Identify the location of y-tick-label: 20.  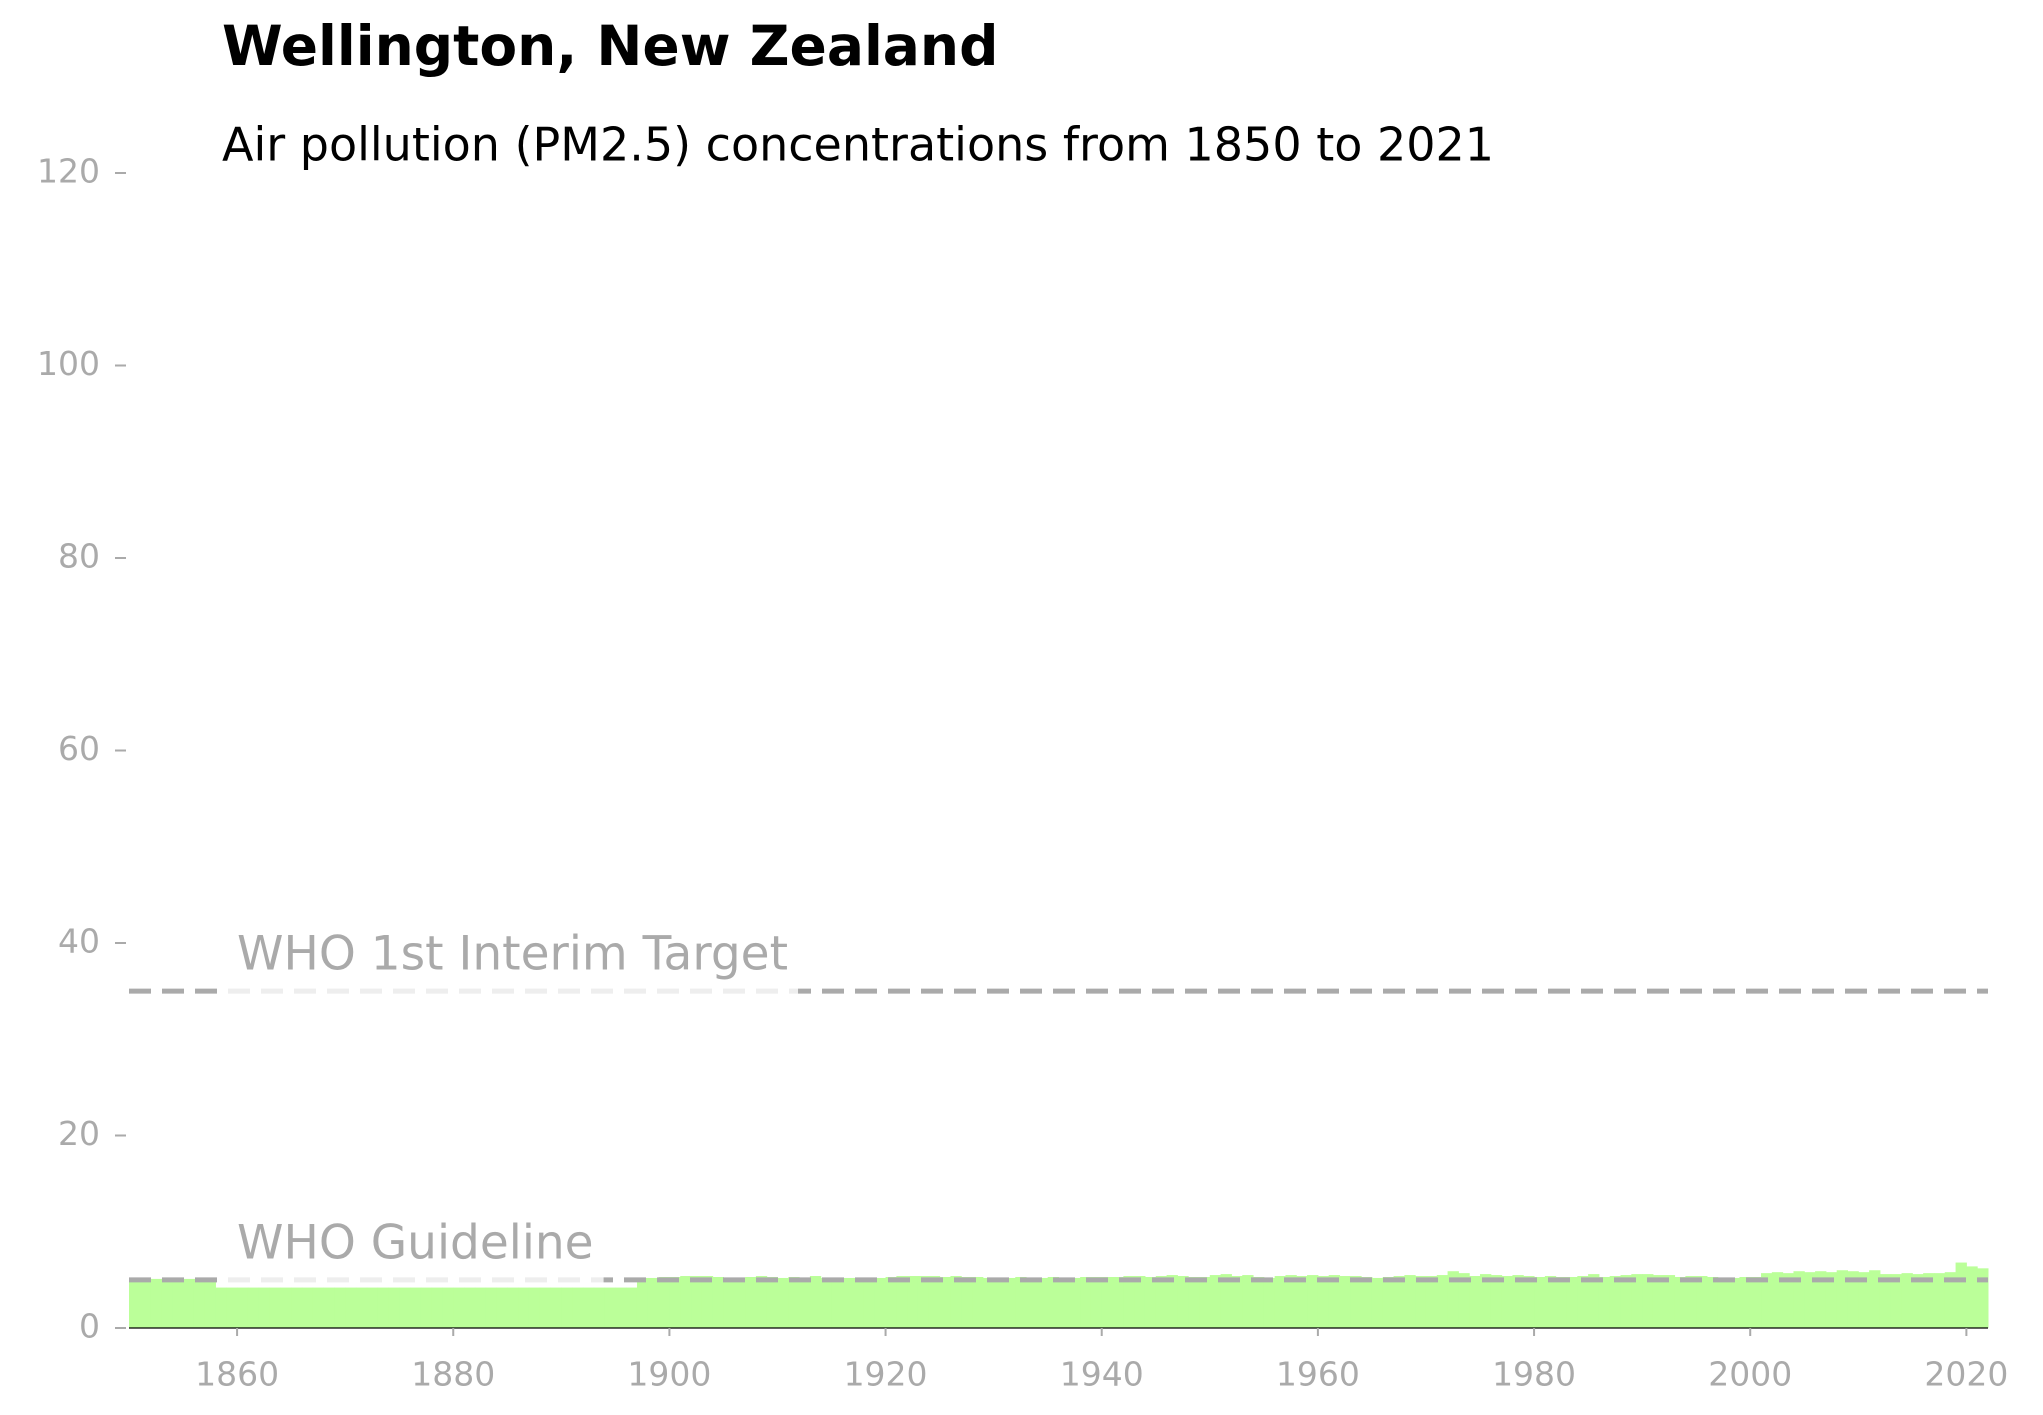
(79, 1133).